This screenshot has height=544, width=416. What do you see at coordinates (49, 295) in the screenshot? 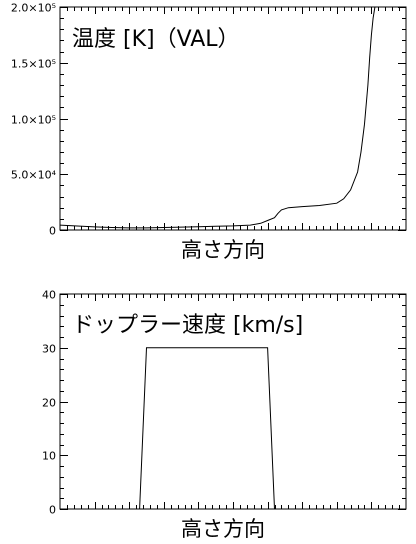
I see `y-tick-label: 40` at bounding box center [49, 295].